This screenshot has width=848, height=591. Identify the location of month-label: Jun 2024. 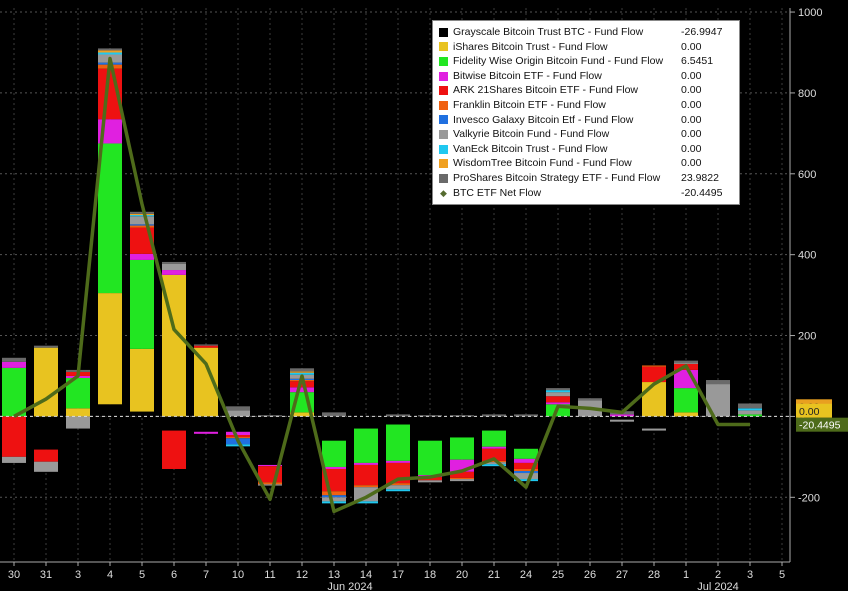
(349, 586).